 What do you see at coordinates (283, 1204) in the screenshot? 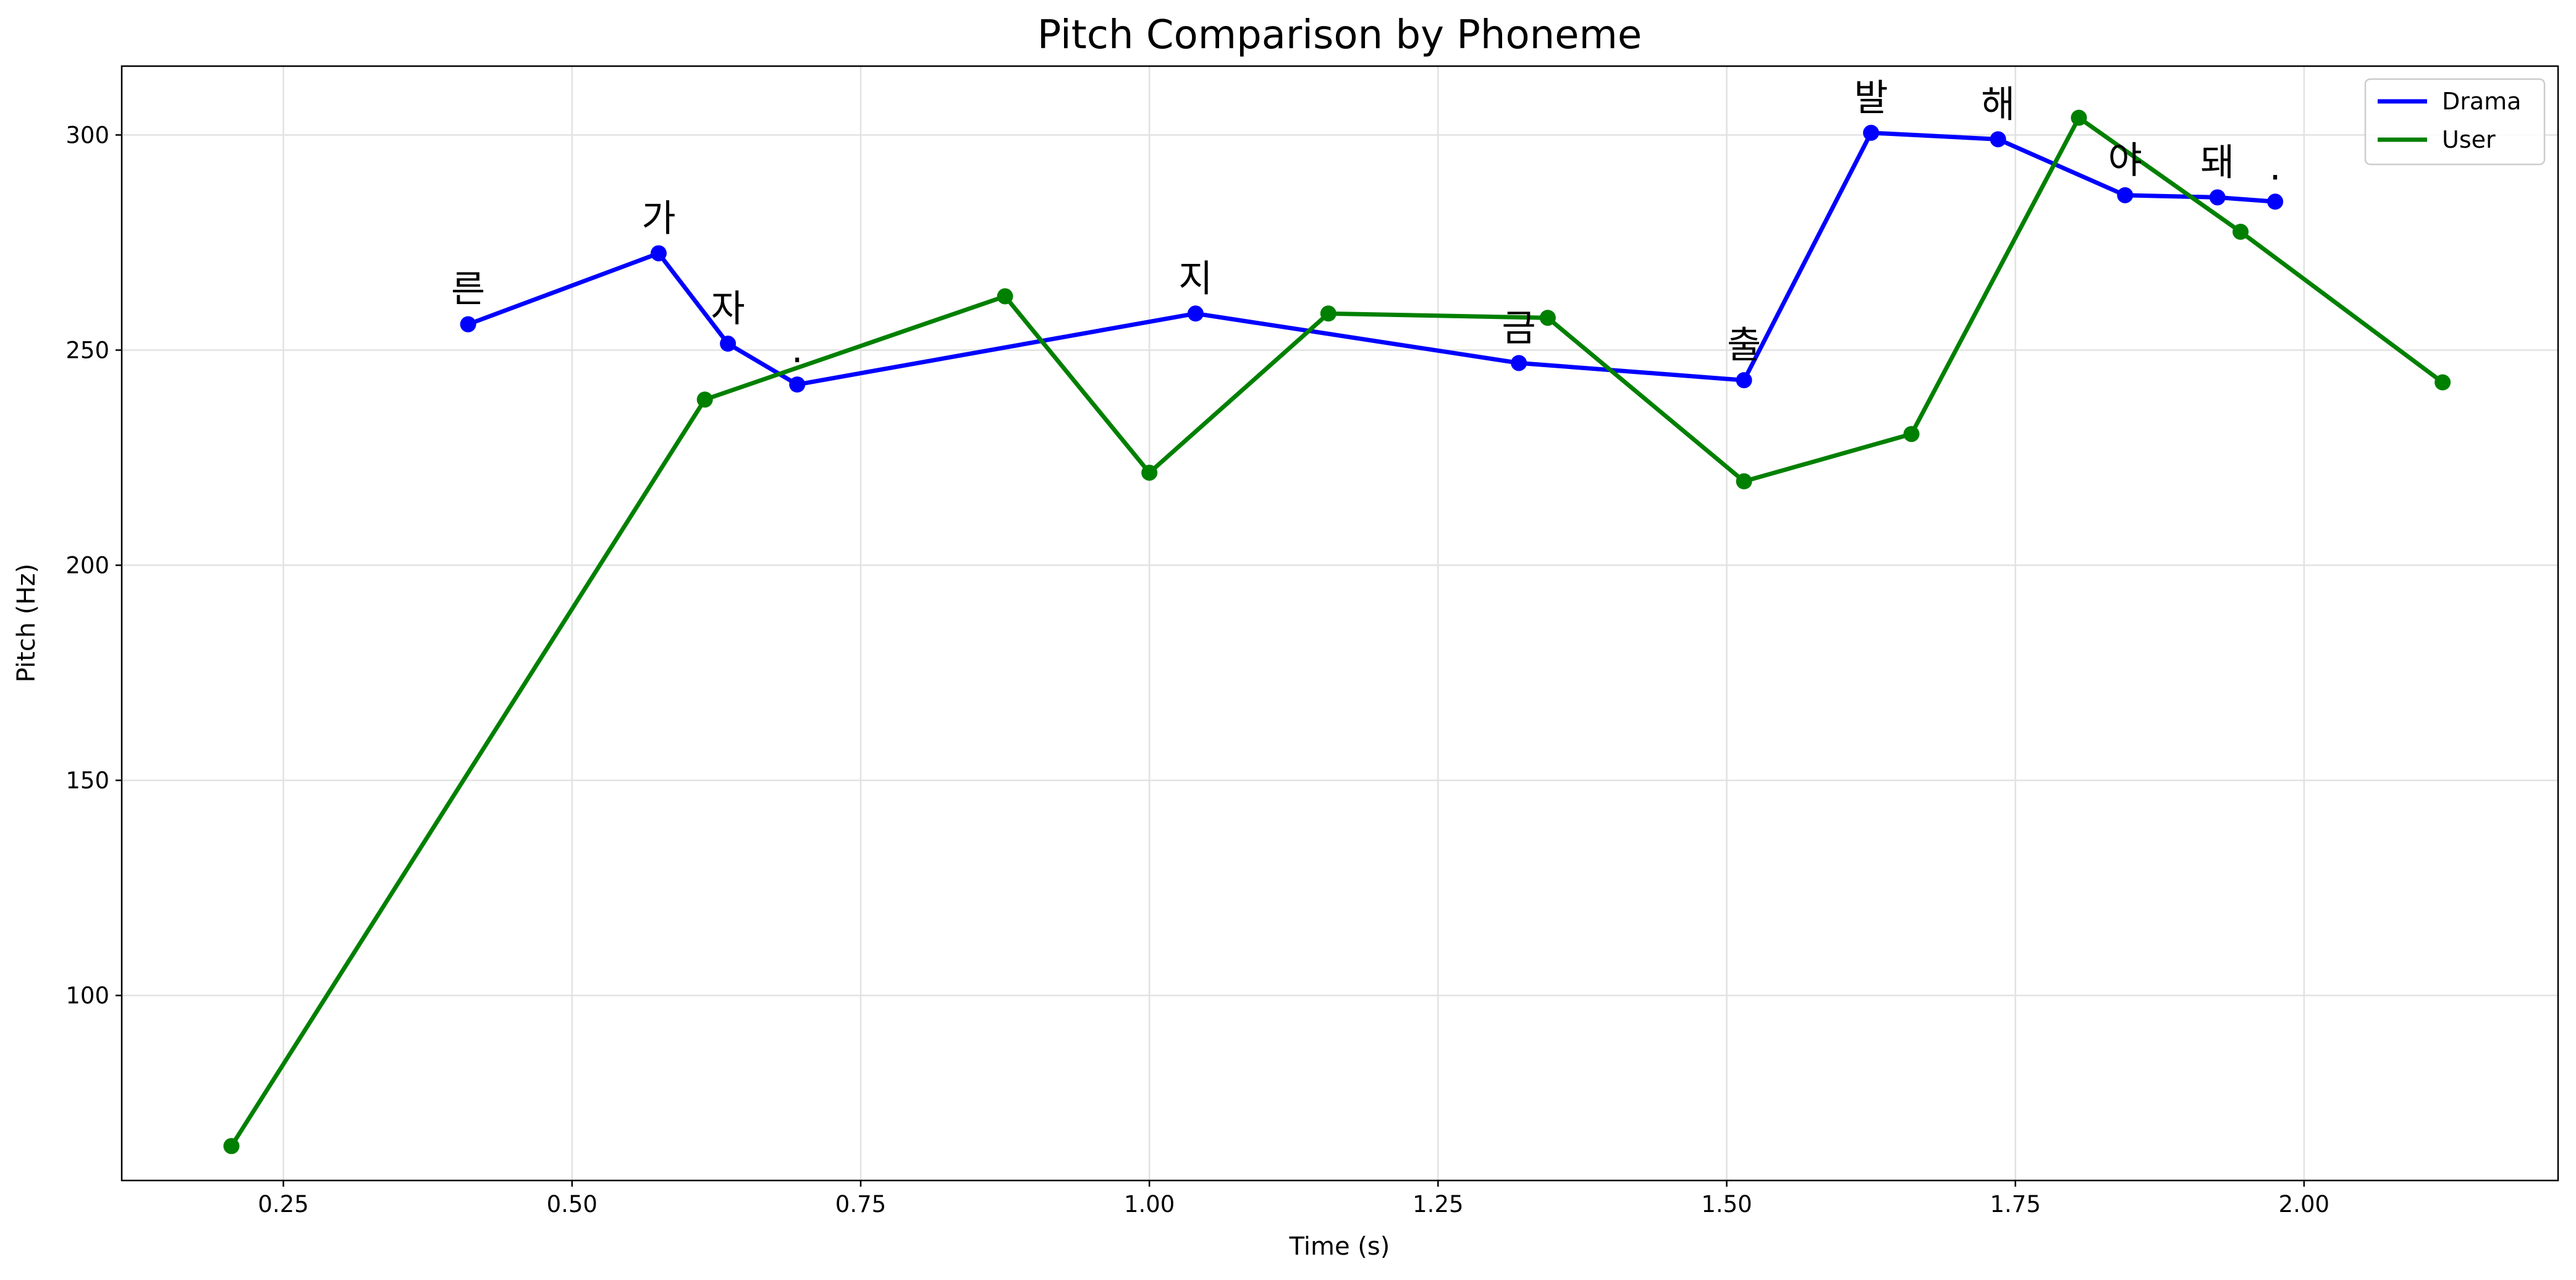
I see `x-tick-label: 0.25` at bounding box center [283, 1204].